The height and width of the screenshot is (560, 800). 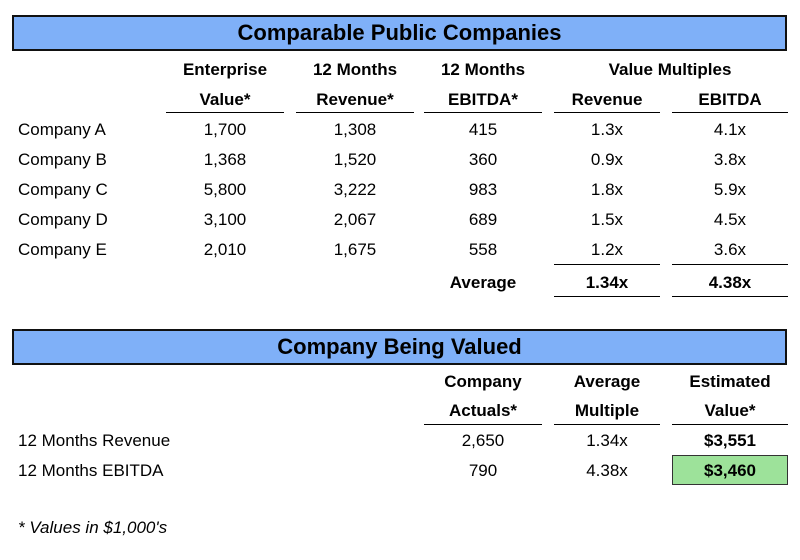 I want to click on metric-label: 12 Months Revenue, so click(x=94, y=440).